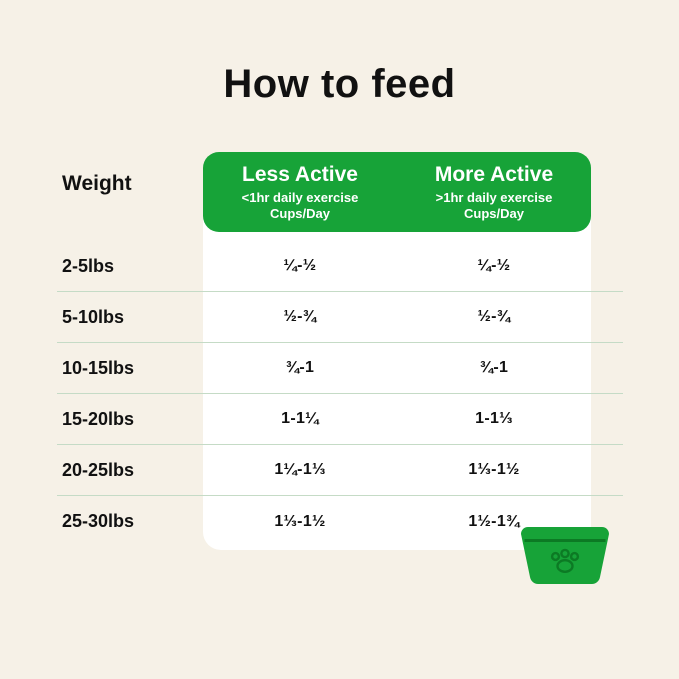 The height and width of the screenshot is (679, 679). Describe the element at coordinates (97, 183) in the screenshot. I see `weight-column-header: Weight` at that location.